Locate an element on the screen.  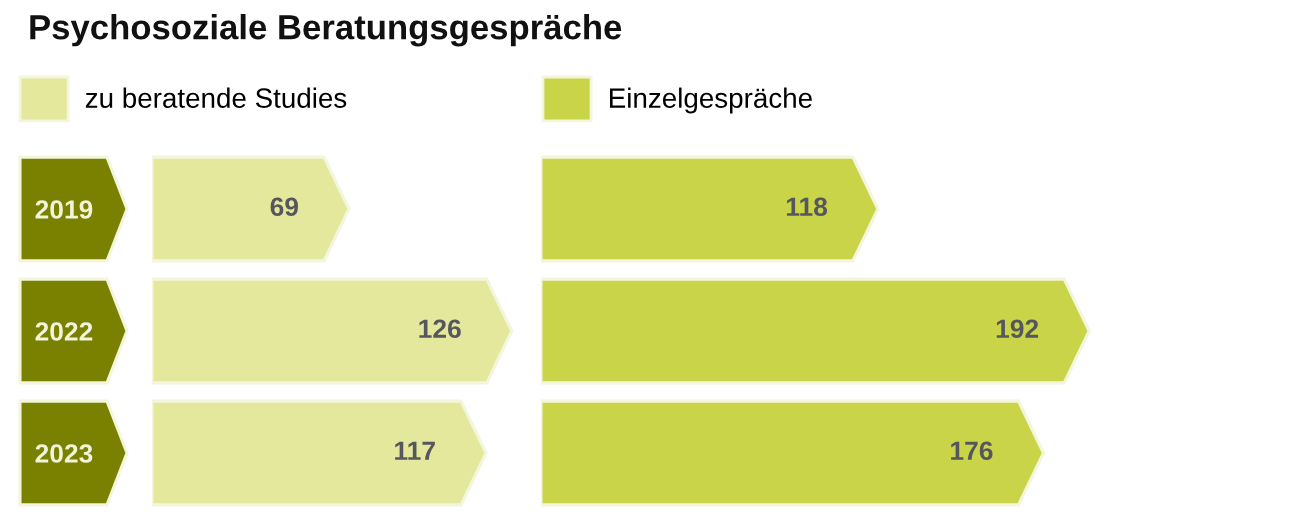
y-tick-label: 2019 is located at coordinates (64, 209).